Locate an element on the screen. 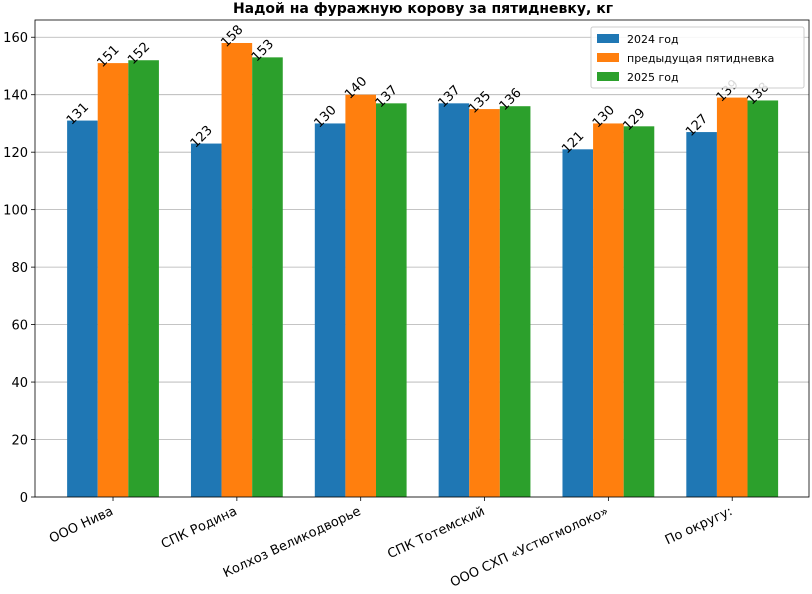  legend-box is located at coordinates (697, 57).